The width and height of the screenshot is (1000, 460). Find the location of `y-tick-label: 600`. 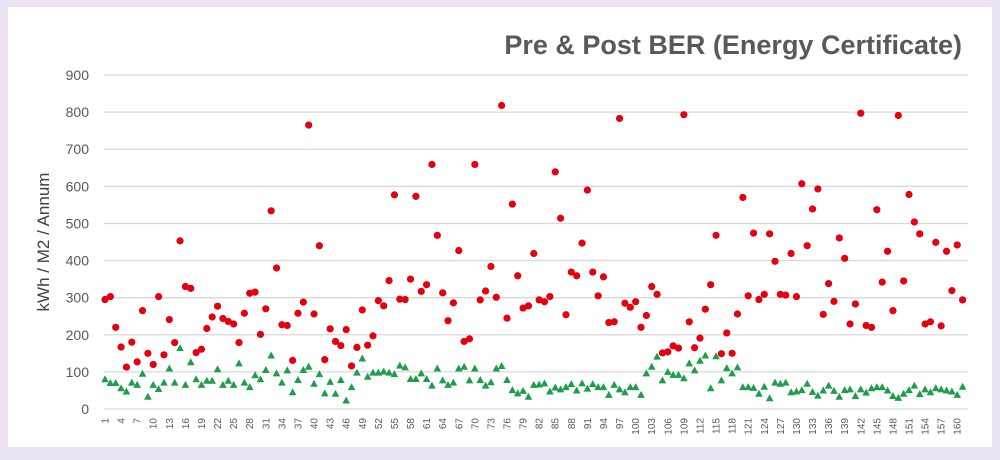

y-tick-label: 600 is located at coordinates (78, 186).